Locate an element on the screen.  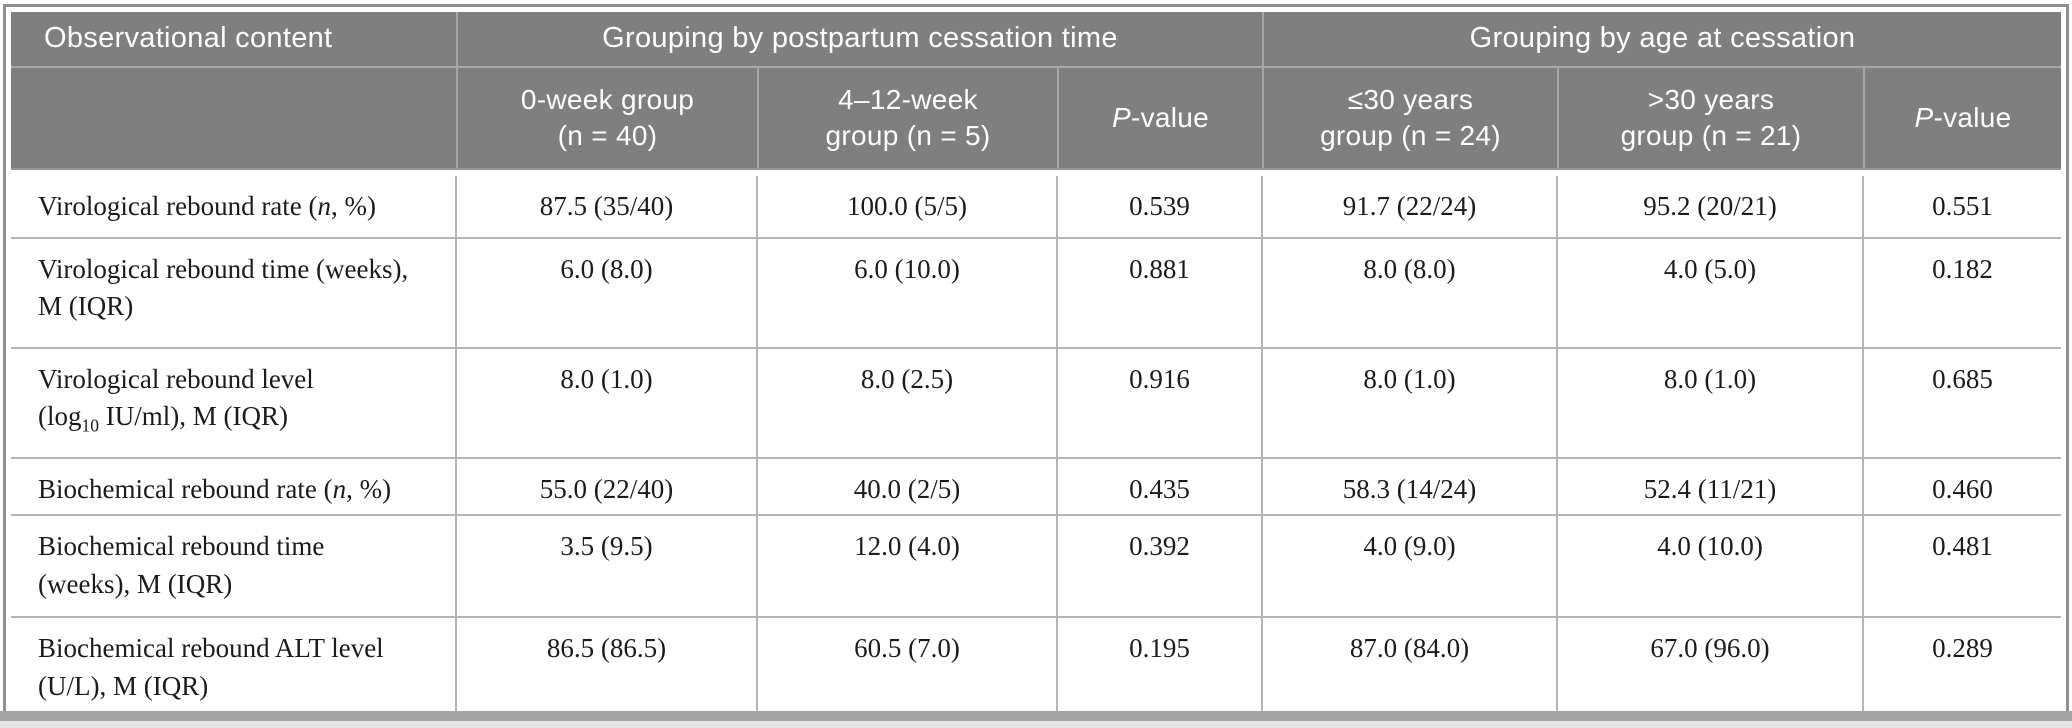
table-cell: 0.481 is located at coordinates (1961, 566).